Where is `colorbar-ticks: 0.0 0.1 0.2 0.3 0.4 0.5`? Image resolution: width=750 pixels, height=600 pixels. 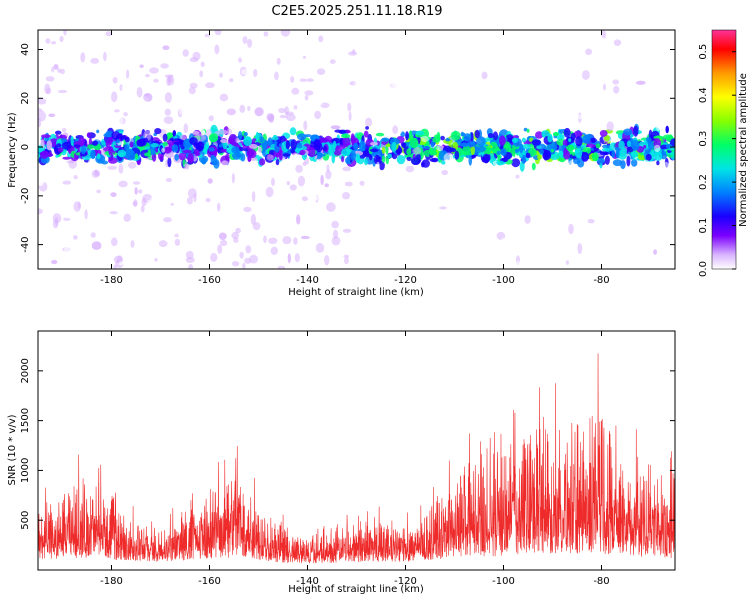 colorbar-ticks: 0.0 0.1 0.2 0.3 0.4 0.5 is located at coordinates (717, 160).